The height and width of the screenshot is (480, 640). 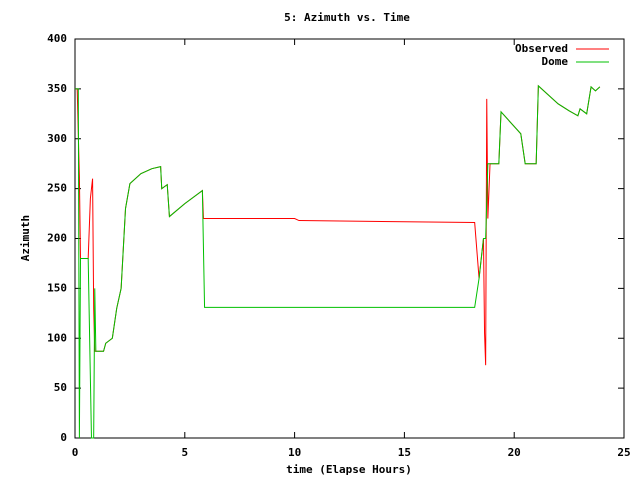 I want to click on y-tick-label: 0, so click(x=63, y=437).